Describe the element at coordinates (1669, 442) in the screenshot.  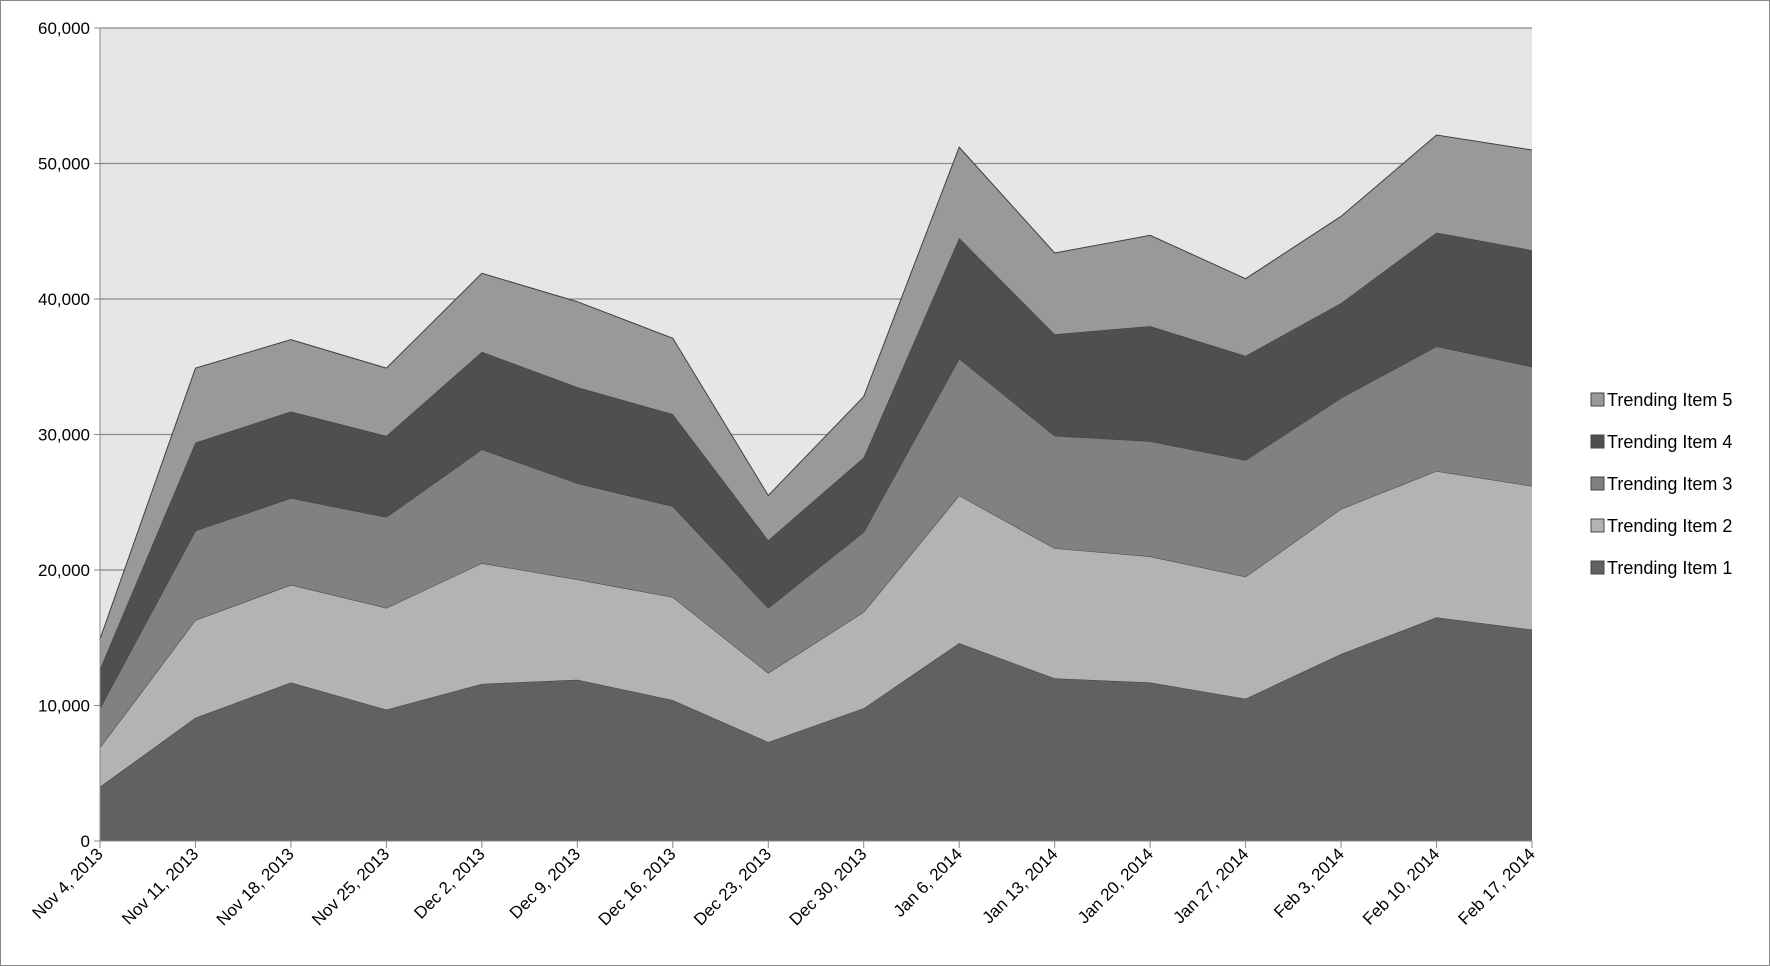
I see `legend-label: Trending Item 4` at that location.